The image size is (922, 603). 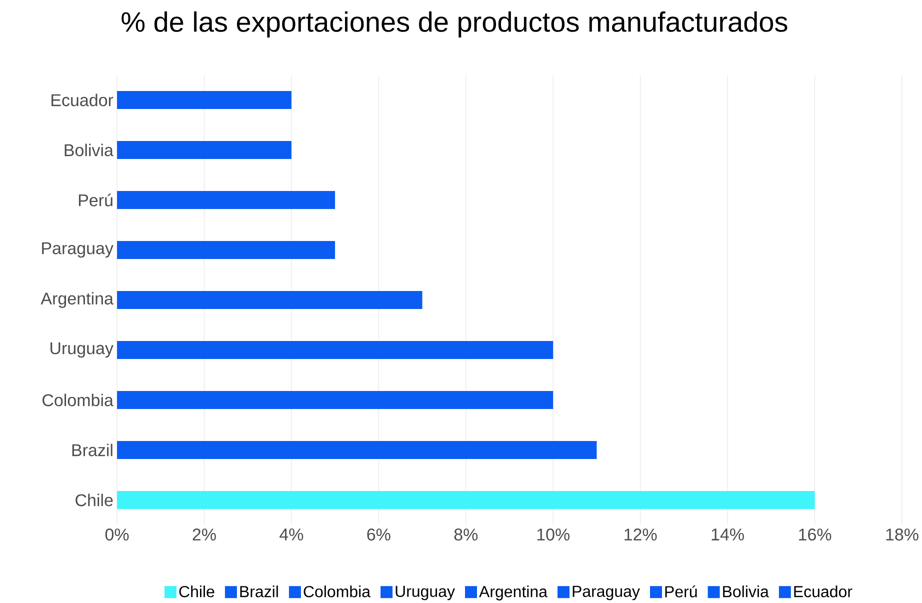 I want to click on legend-label: Bolivia, so click(x=746, y=592).